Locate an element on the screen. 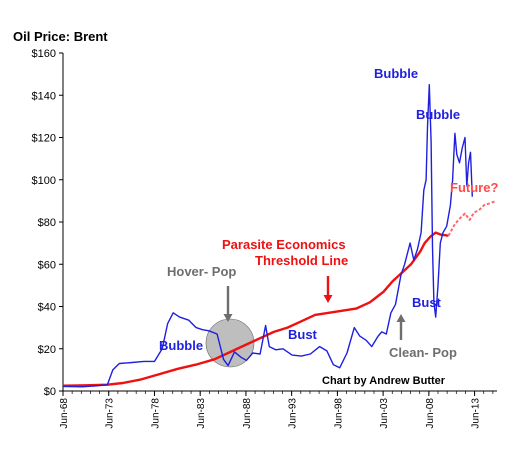  y-tick-label: $160 is located at coordinates (44, 54).